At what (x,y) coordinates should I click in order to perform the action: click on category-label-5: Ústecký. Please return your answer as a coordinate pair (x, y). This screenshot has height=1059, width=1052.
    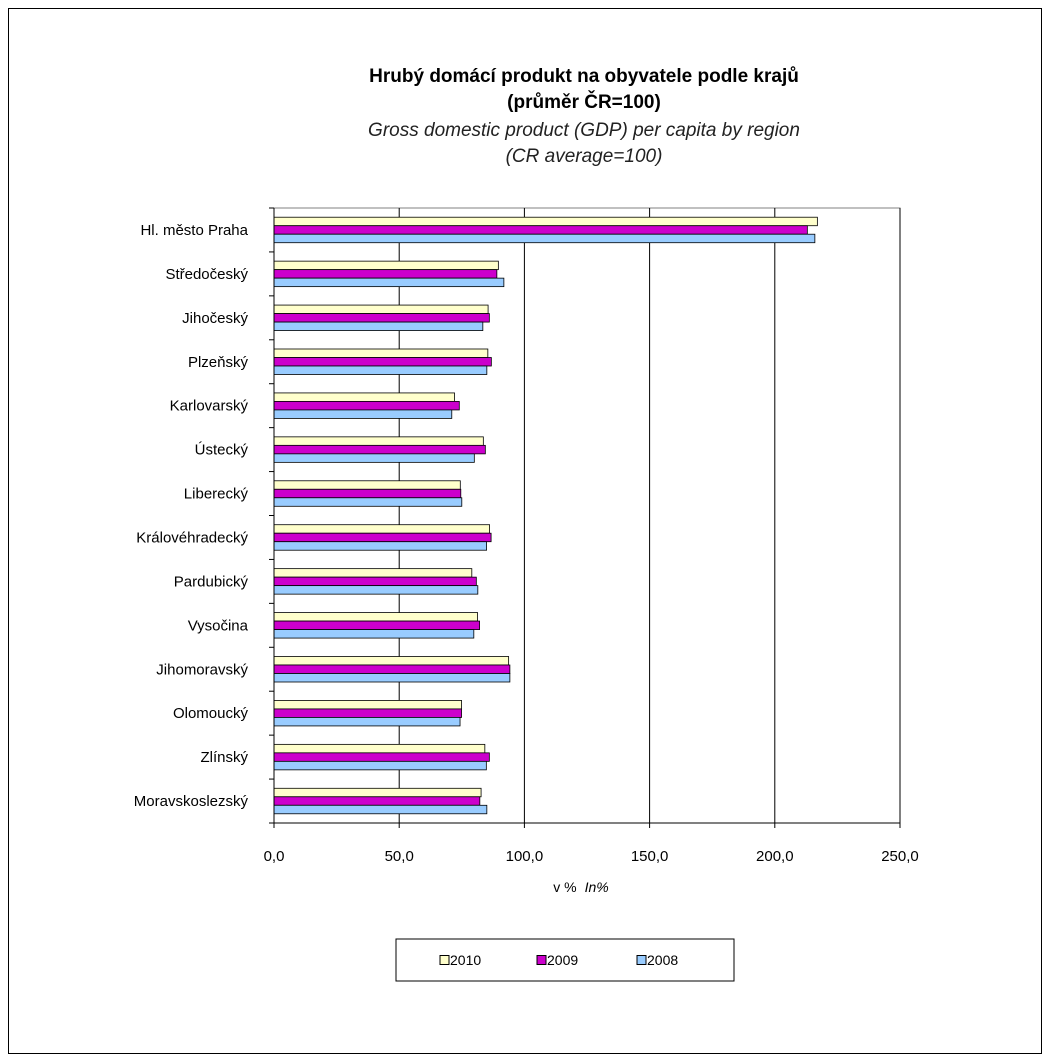
    Looking at the image, I should click on (222, 450).